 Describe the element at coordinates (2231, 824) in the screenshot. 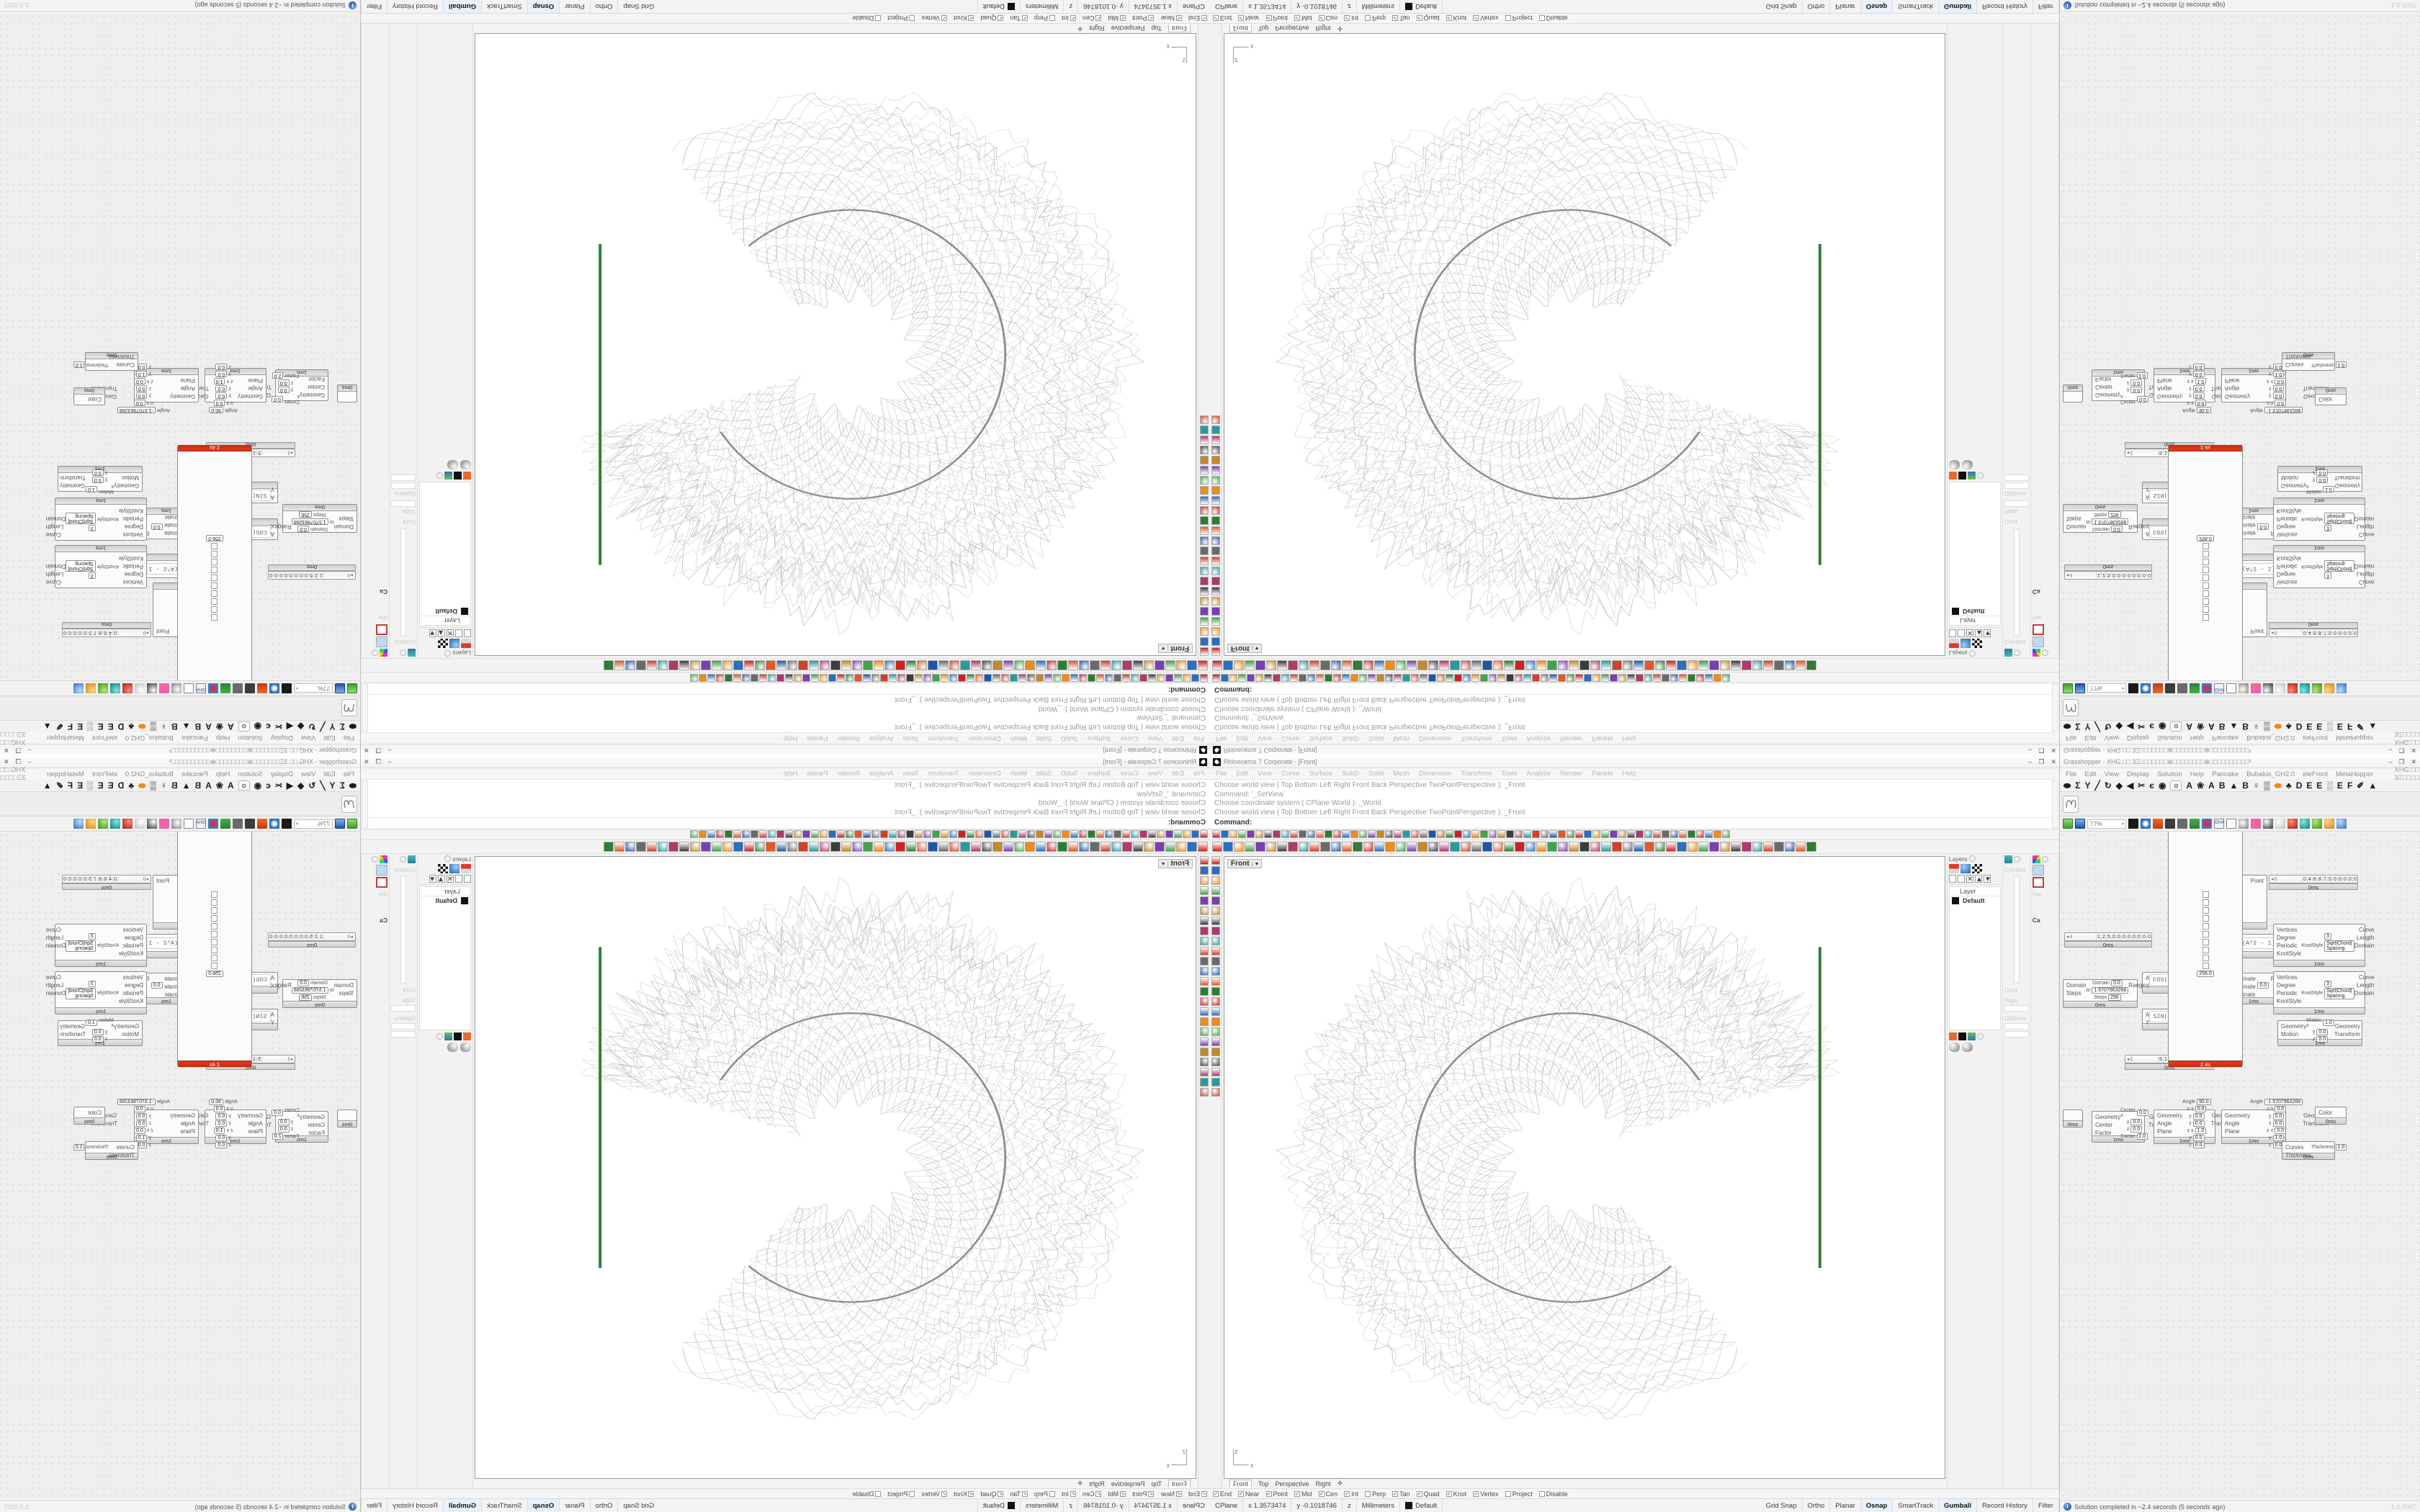

I see `script-editor-icon` at that location.